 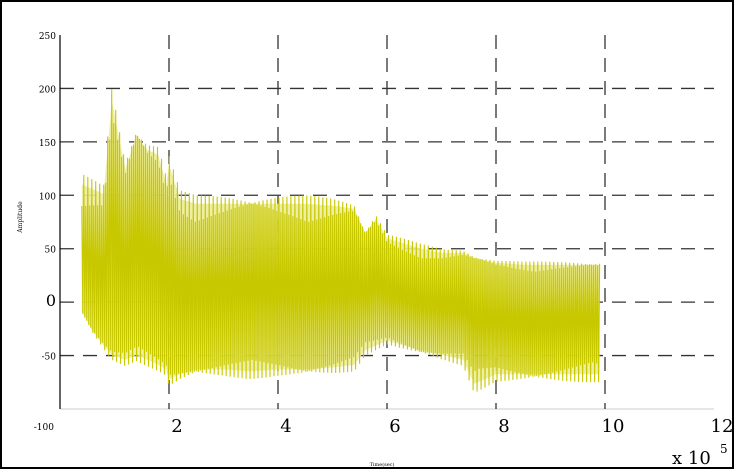 I want to click on y-tick-label: -100, so click(x=44, y=428).